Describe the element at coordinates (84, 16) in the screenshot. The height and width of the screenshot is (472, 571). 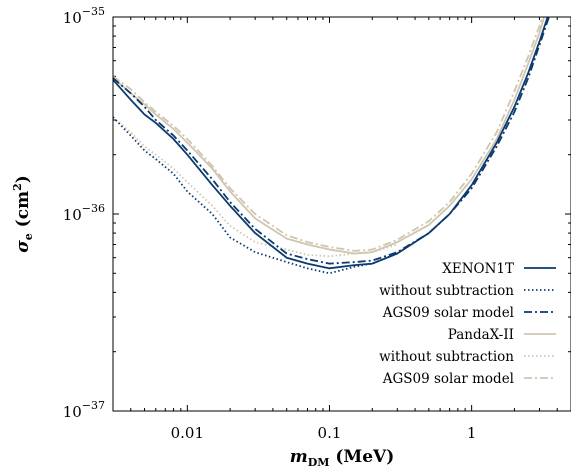
I see `y-tick-label: 10−35` at that location.